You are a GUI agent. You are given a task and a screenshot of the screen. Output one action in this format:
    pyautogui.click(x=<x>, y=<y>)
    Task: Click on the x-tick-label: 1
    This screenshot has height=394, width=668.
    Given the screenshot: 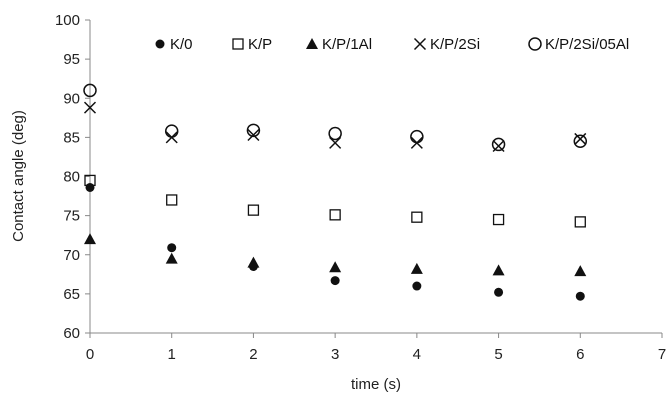 What is the action you would take?
    pyautogui.click(x=172, y=354)
    